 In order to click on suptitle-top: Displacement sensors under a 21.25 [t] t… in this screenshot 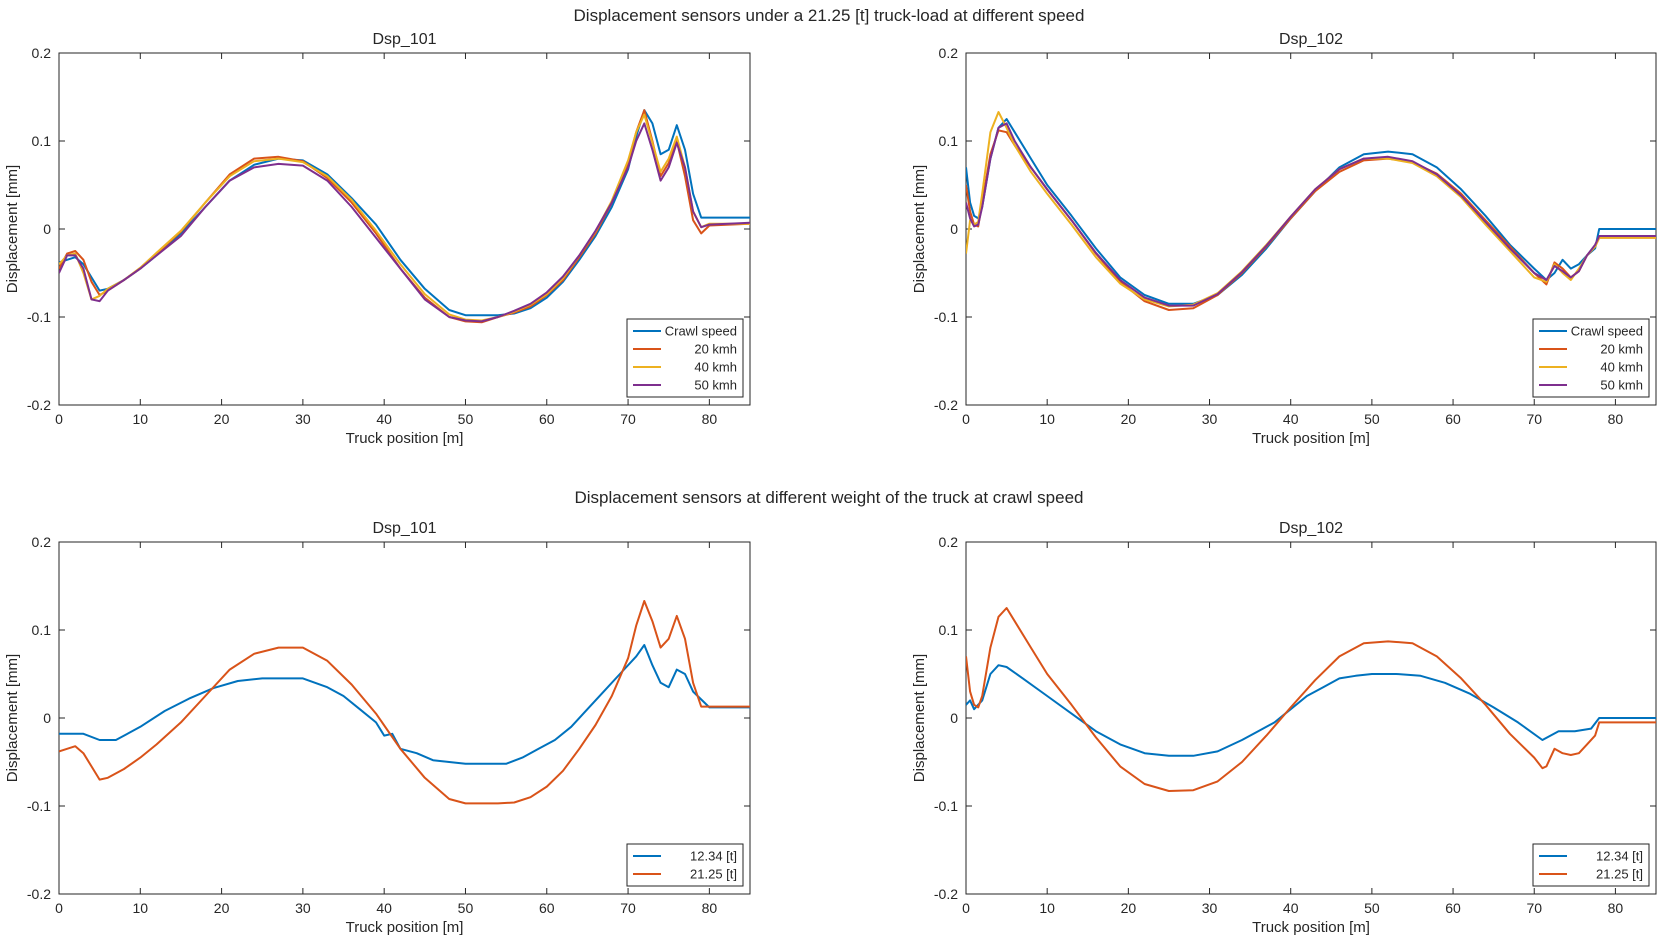, I will do `click(829, 15)`.